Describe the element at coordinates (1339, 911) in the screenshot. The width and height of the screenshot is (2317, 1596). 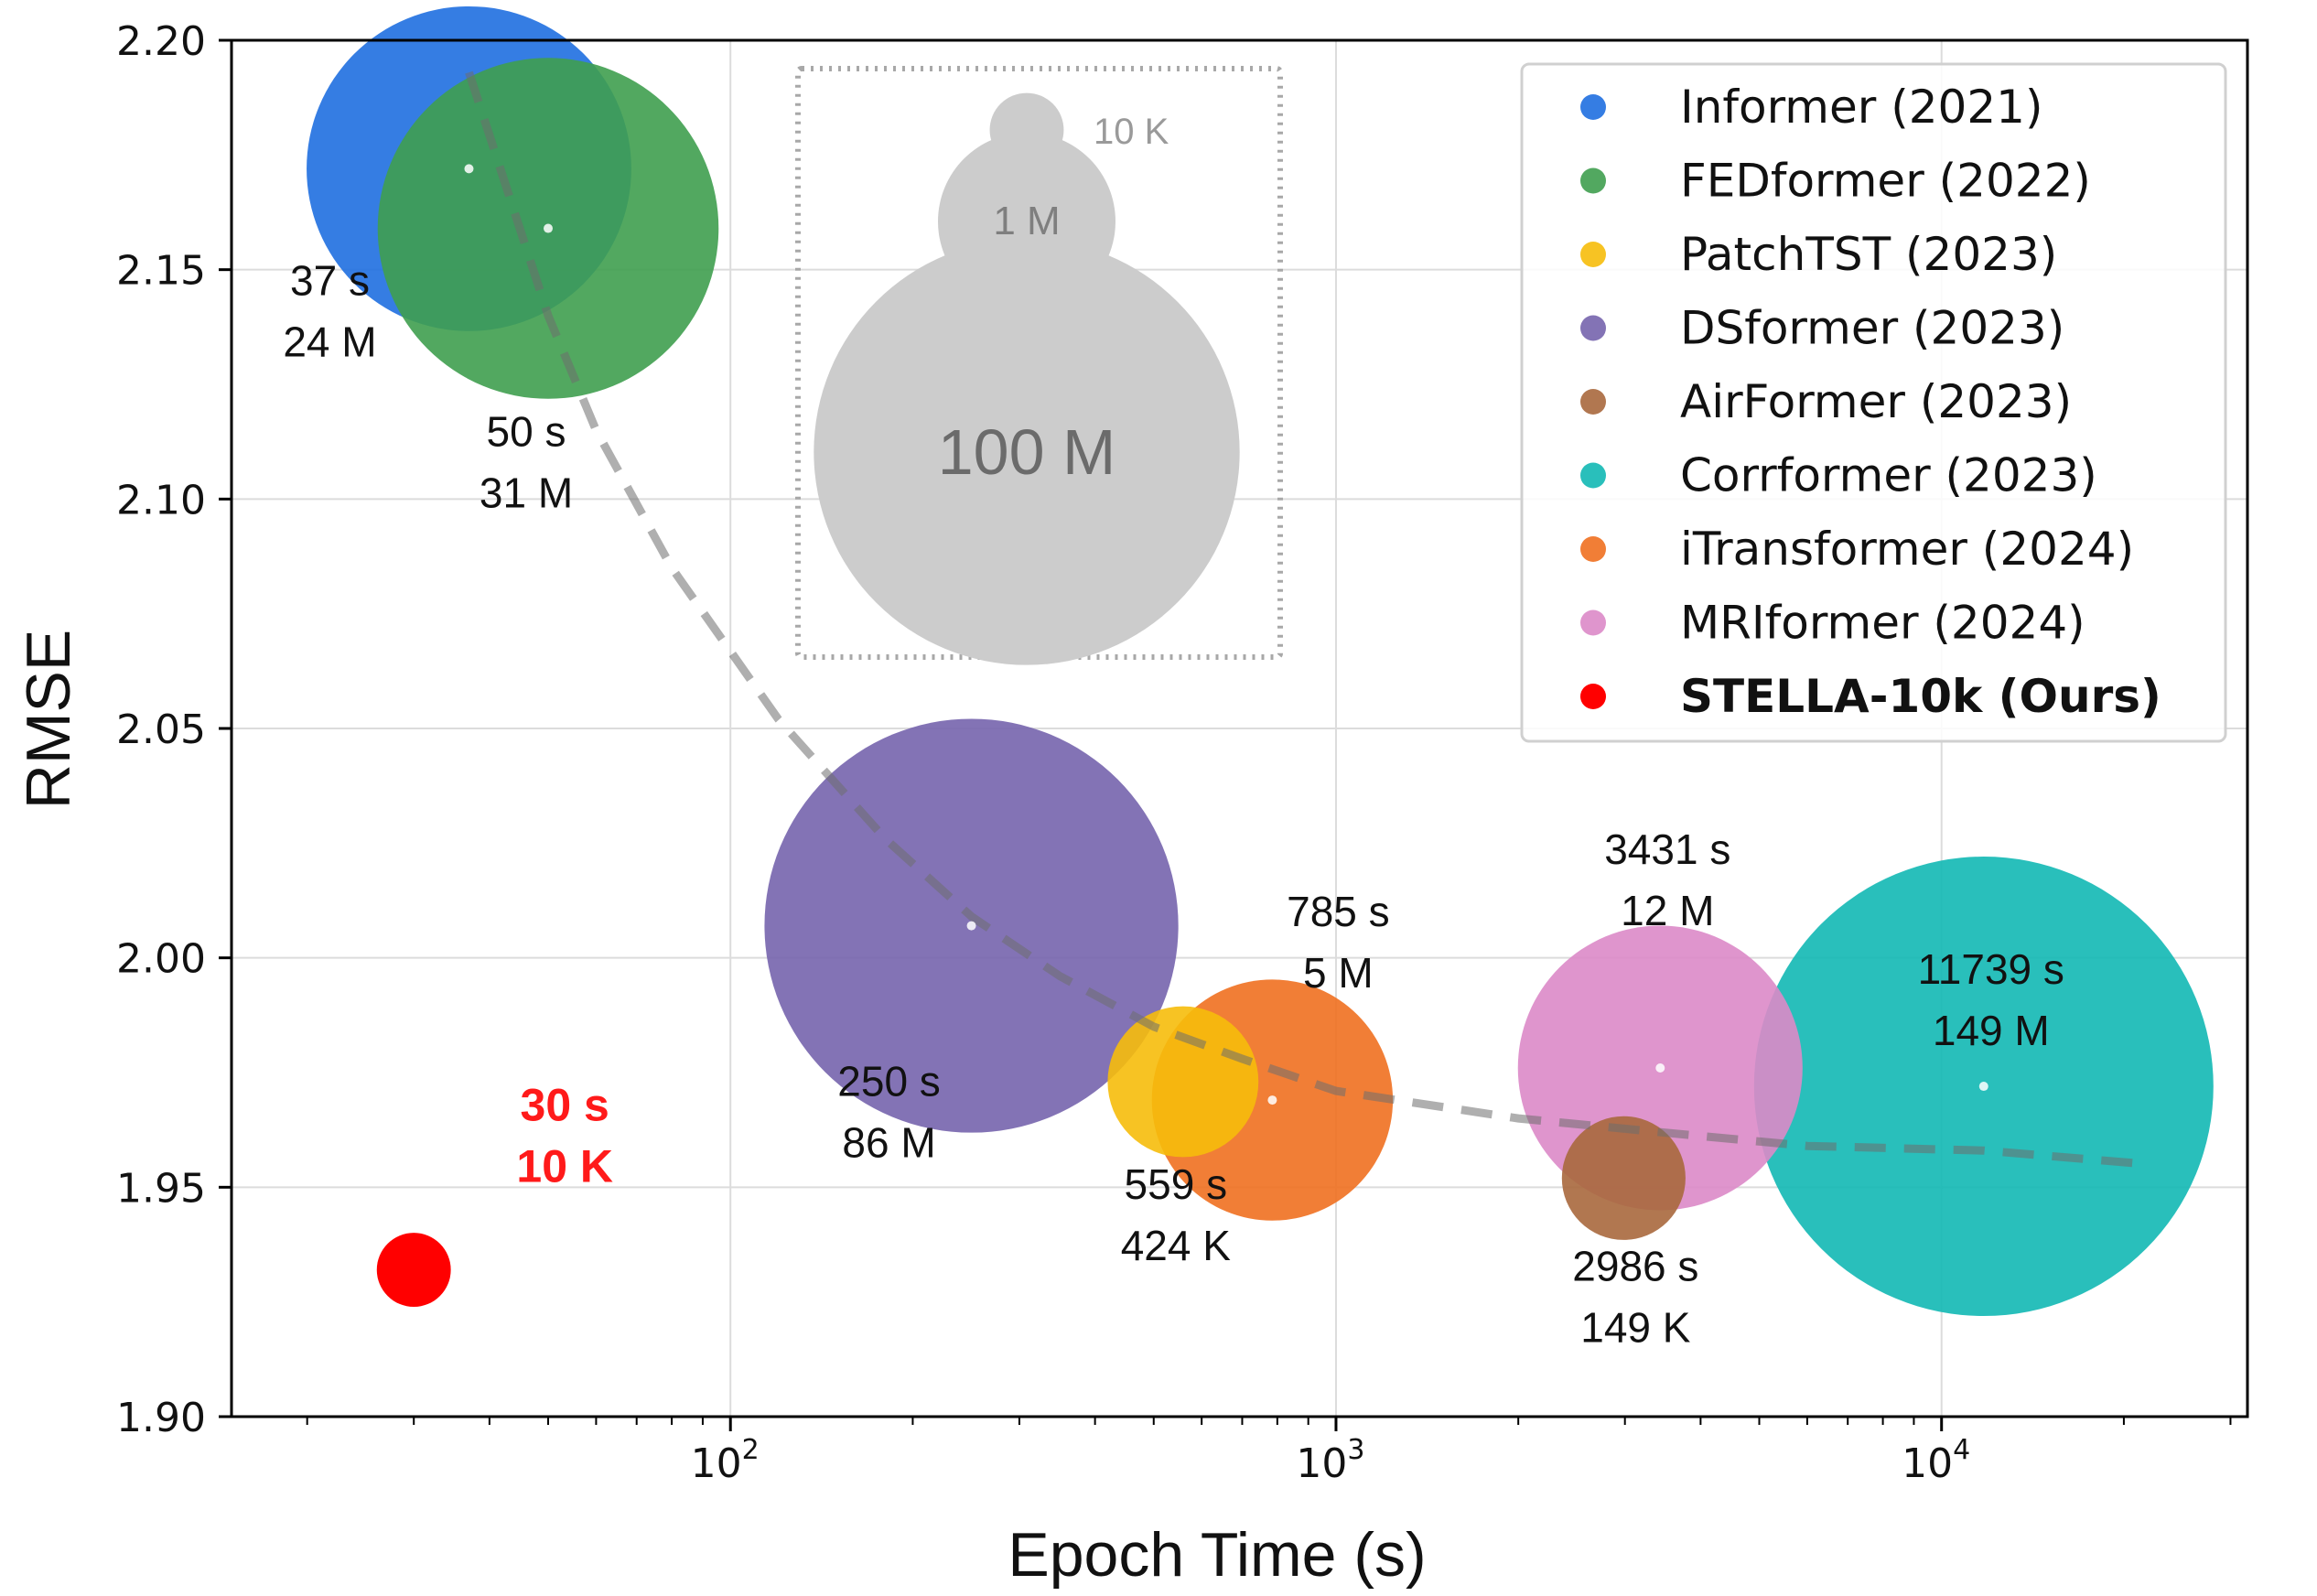
I see `bubble-time-label: 785 s` at that location.